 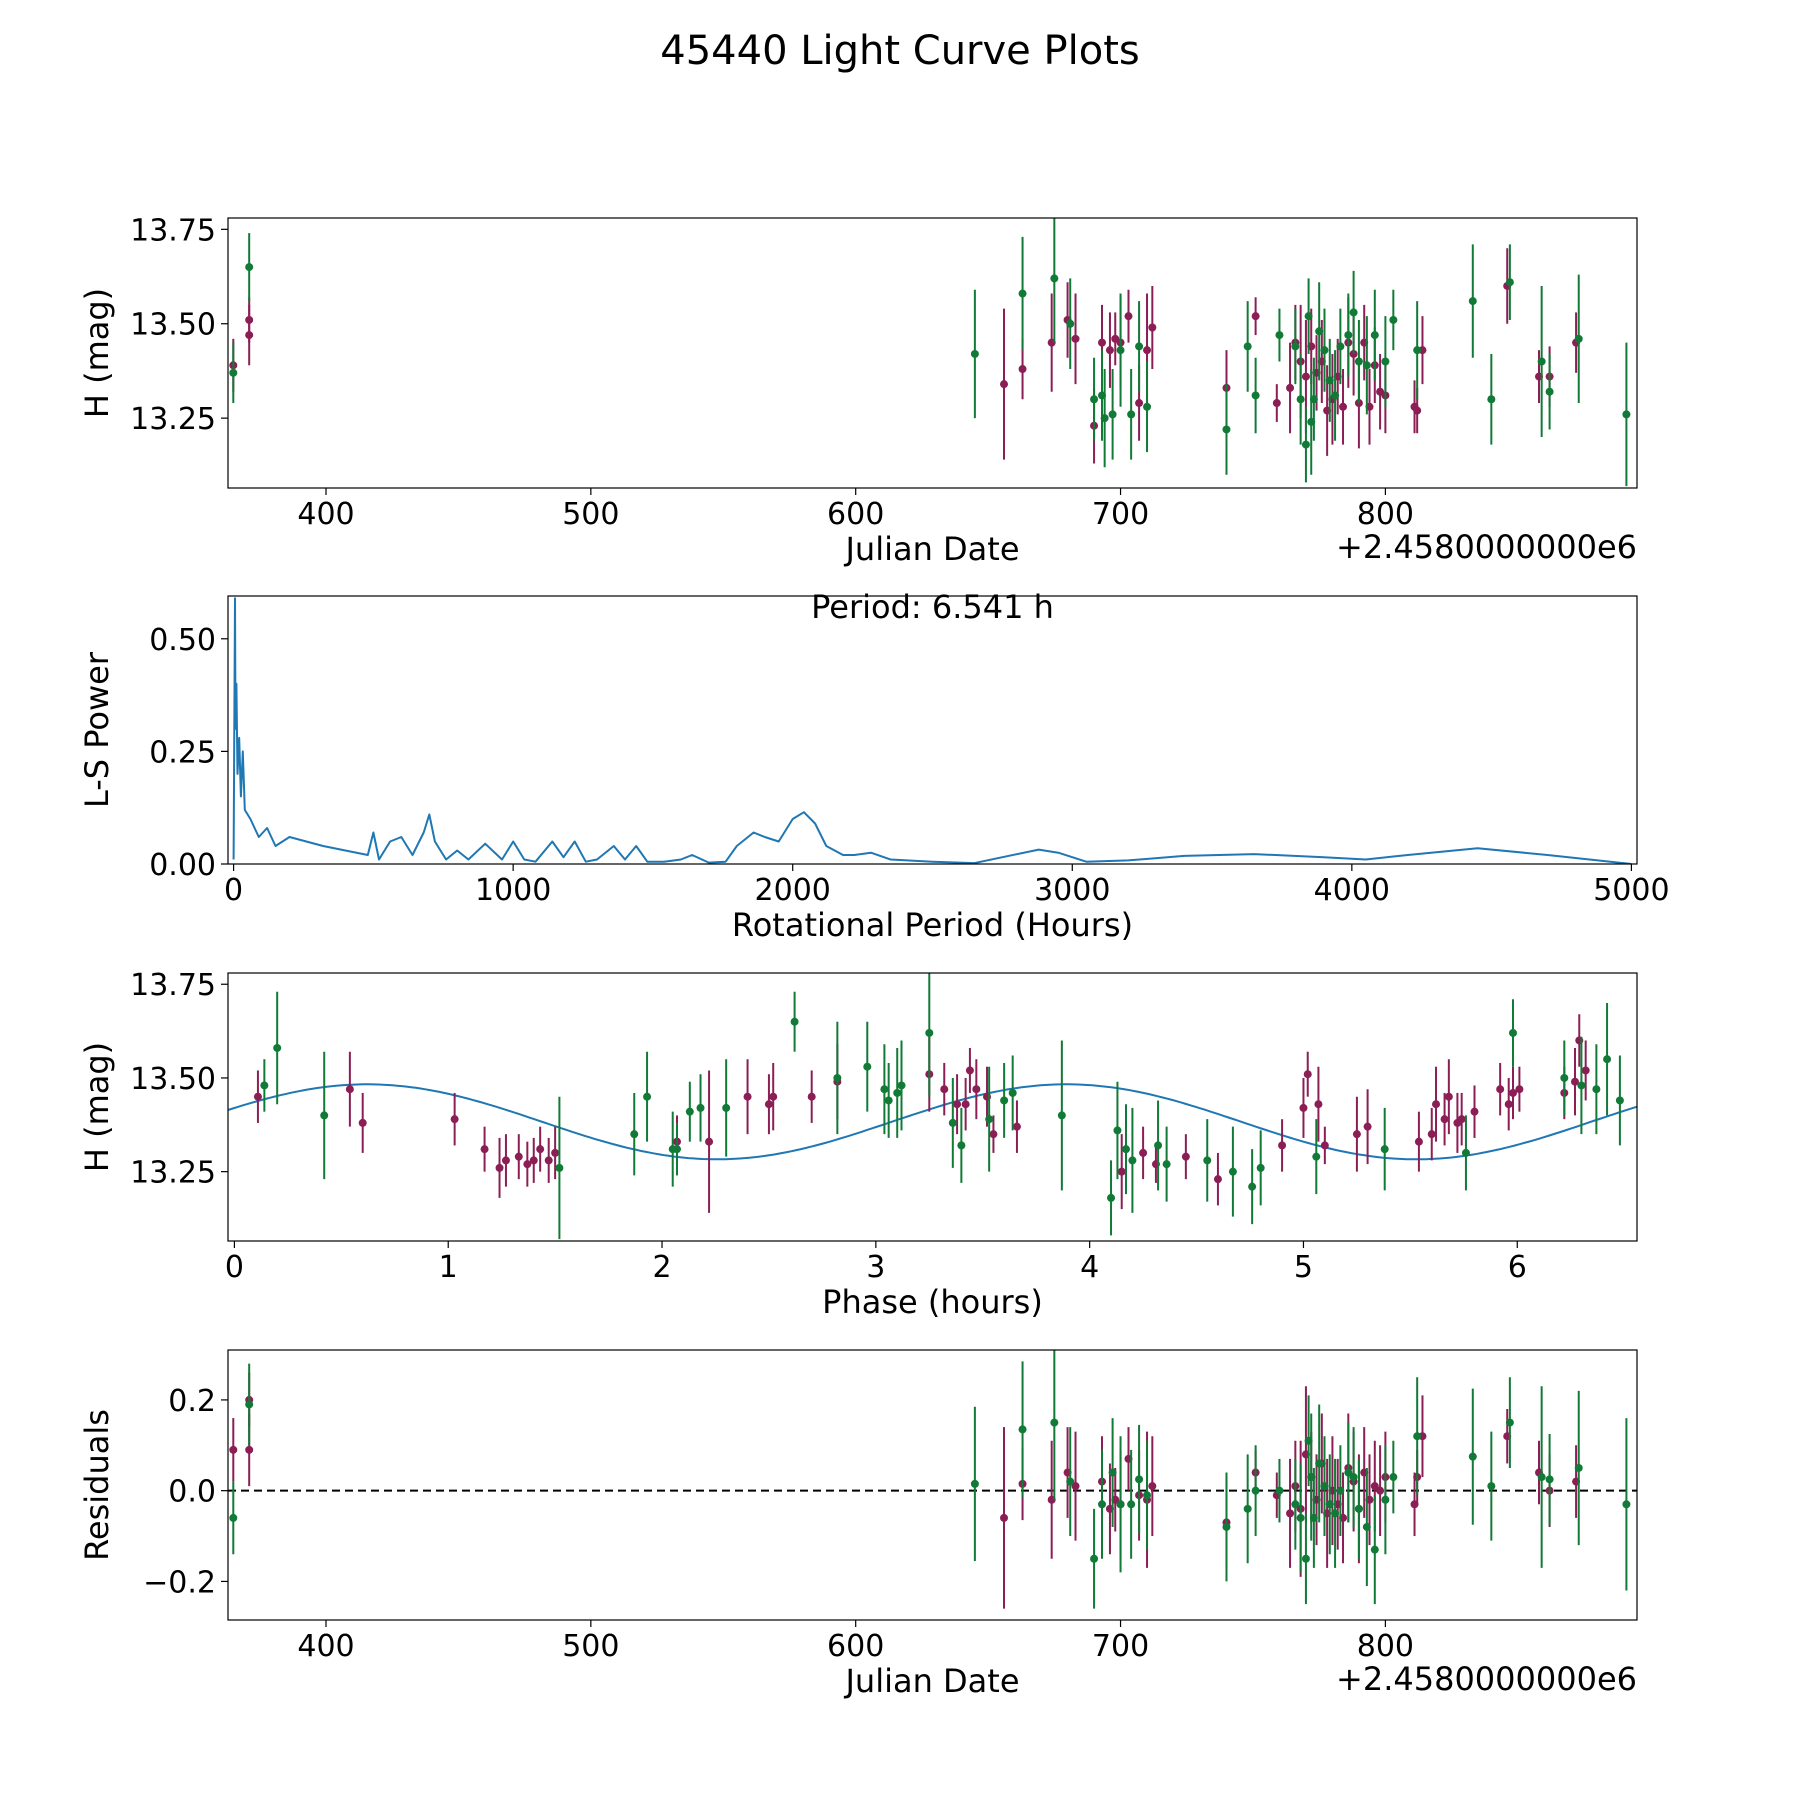 I want to click on x-tick-label: 5000, so click(x=1631, y=890).